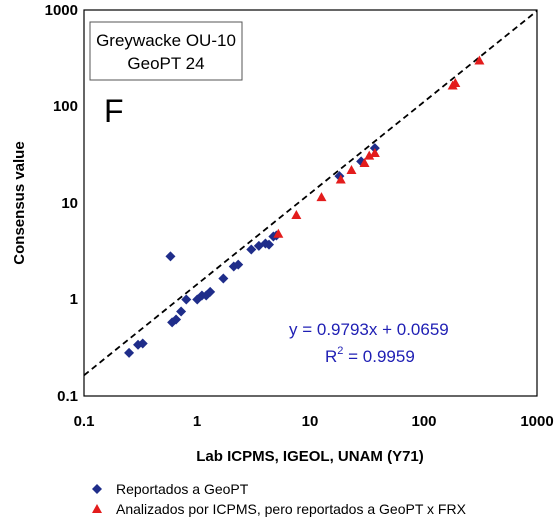 Image resolution: width=557 pixels, height=524 pixels. Describe the element at coordinates (369, 329) in the screenshot. I see `regression-equation: y = 0.9793x + 0.0659` at that location.